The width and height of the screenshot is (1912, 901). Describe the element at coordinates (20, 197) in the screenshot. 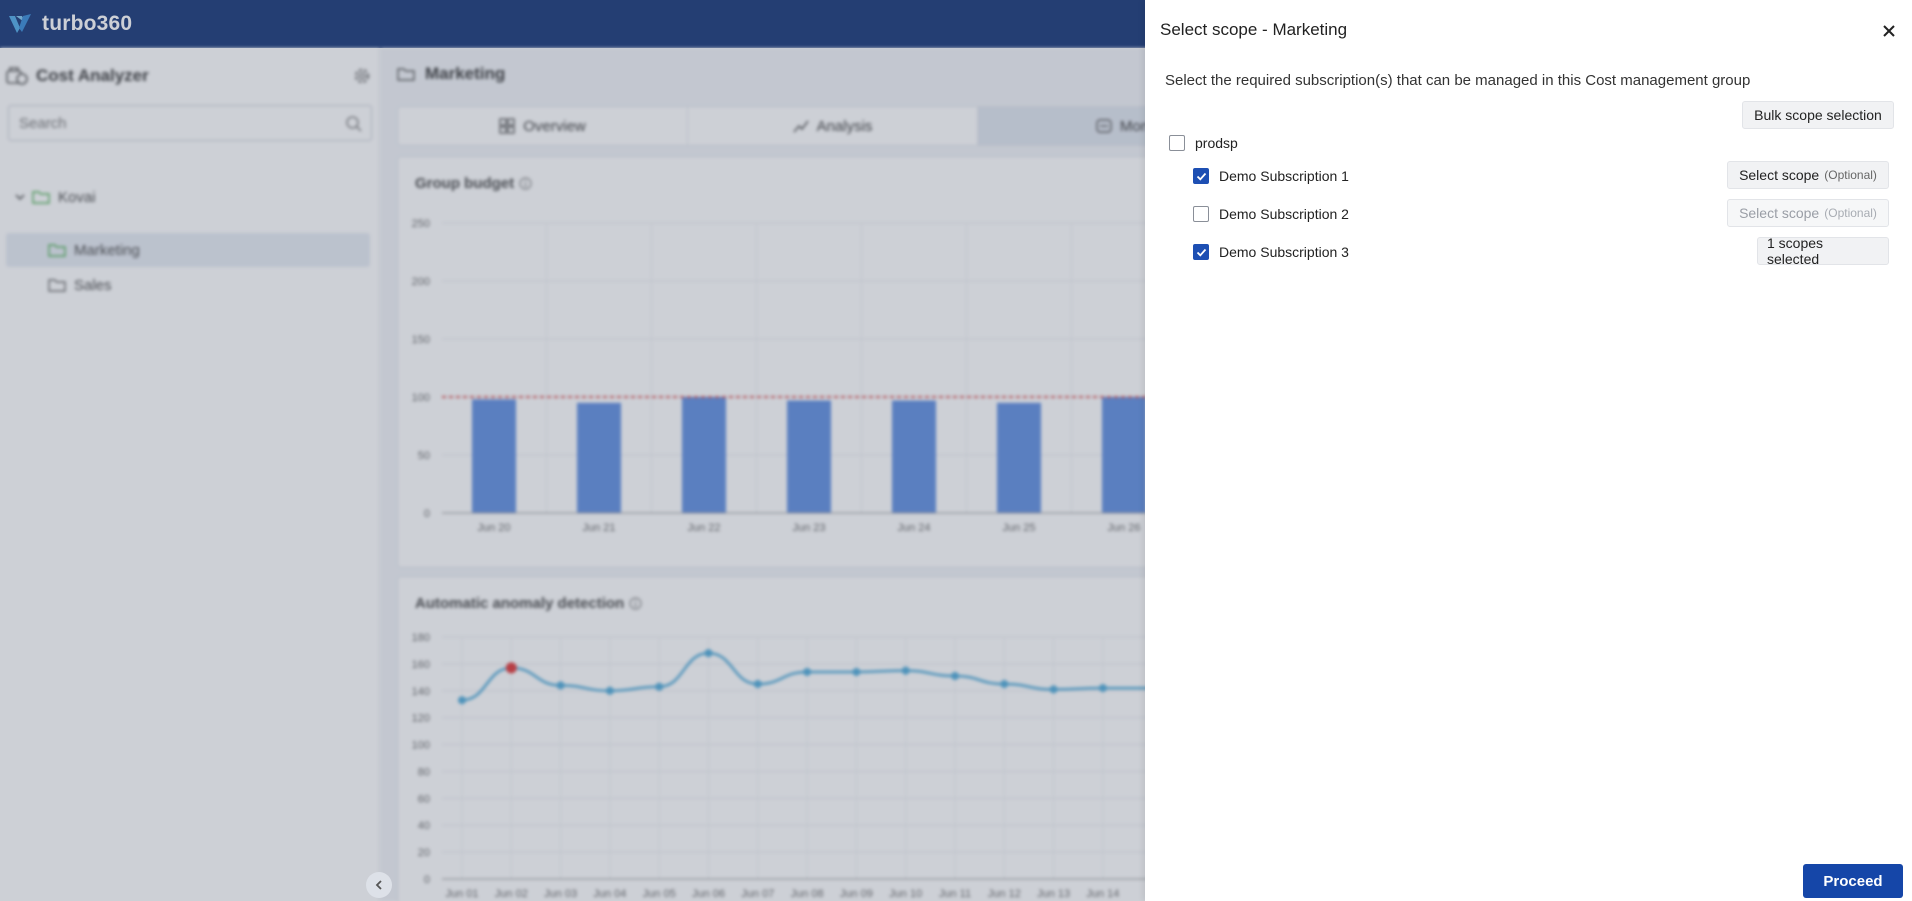

I see `chevron-down-icon` at that location.